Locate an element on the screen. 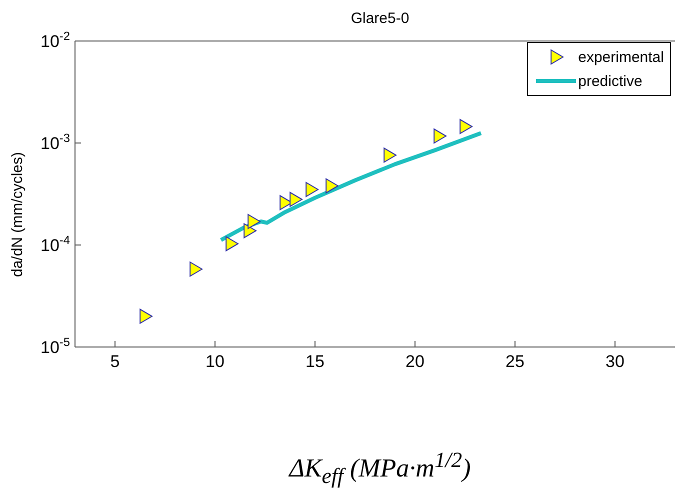  x-tick-label: 25 is located at coordinates (515, 362).